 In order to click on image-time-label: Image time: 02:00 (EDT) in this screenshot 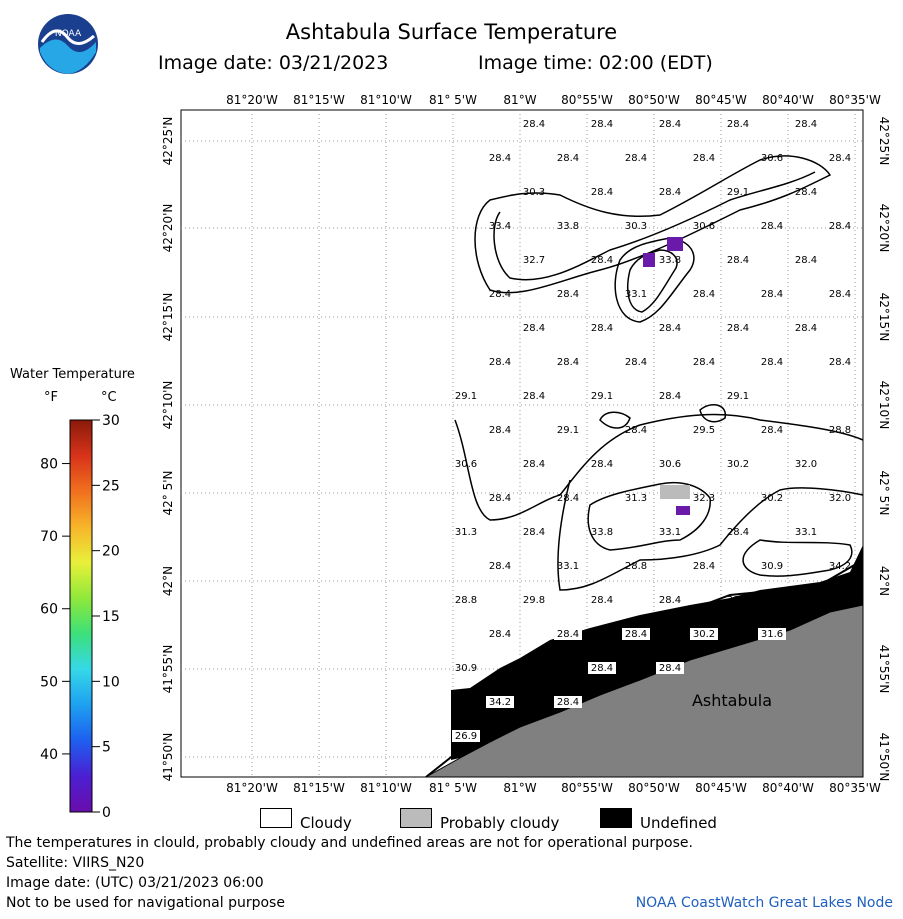, I will do `click(595, 63)`.